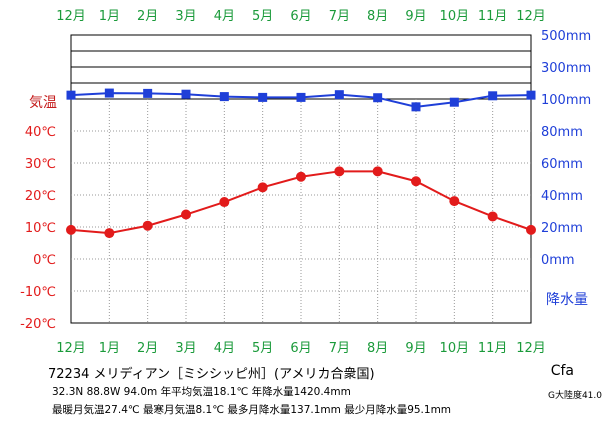 The image size is (611, 425). Describe the element at coordinates (339, 348) in the screenshot. I see `month-label-bottom: 7月` at that location.